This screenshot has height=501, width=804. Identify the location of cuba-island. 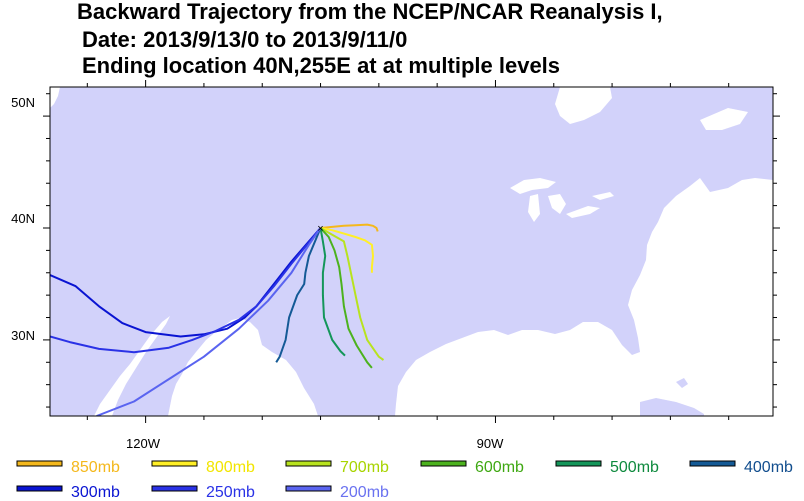
(672, 407).